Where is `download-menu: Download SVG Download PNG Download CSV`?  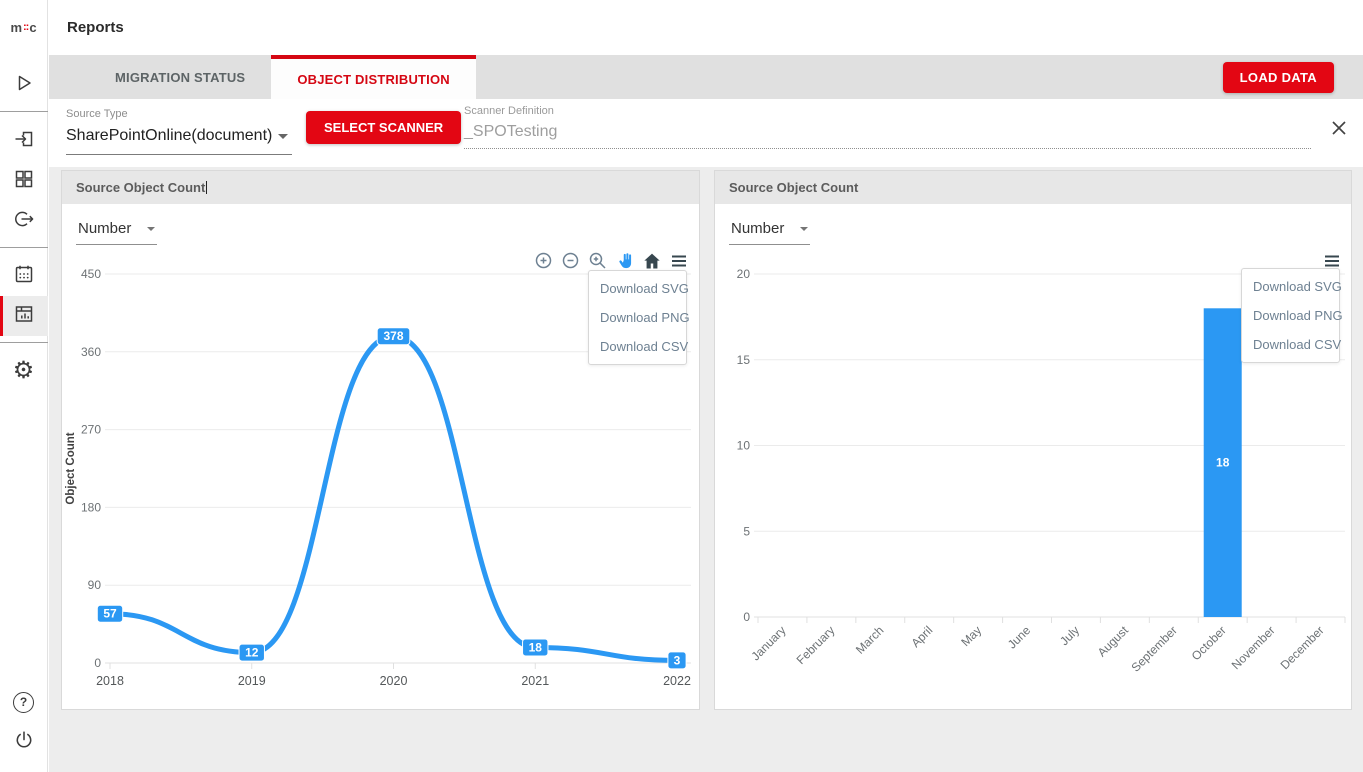 download-menu: Download SVG Download PNG Download CSV is located at coordinates (1292, 315).